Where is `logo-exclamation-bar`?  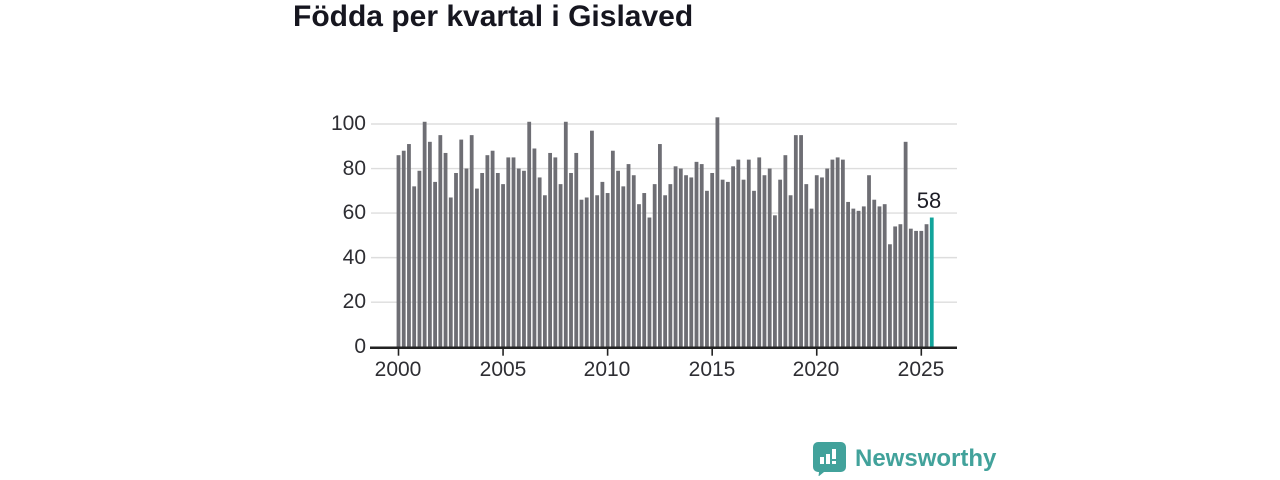
logo-exclamation-bar is located at coordinates (834, 454).